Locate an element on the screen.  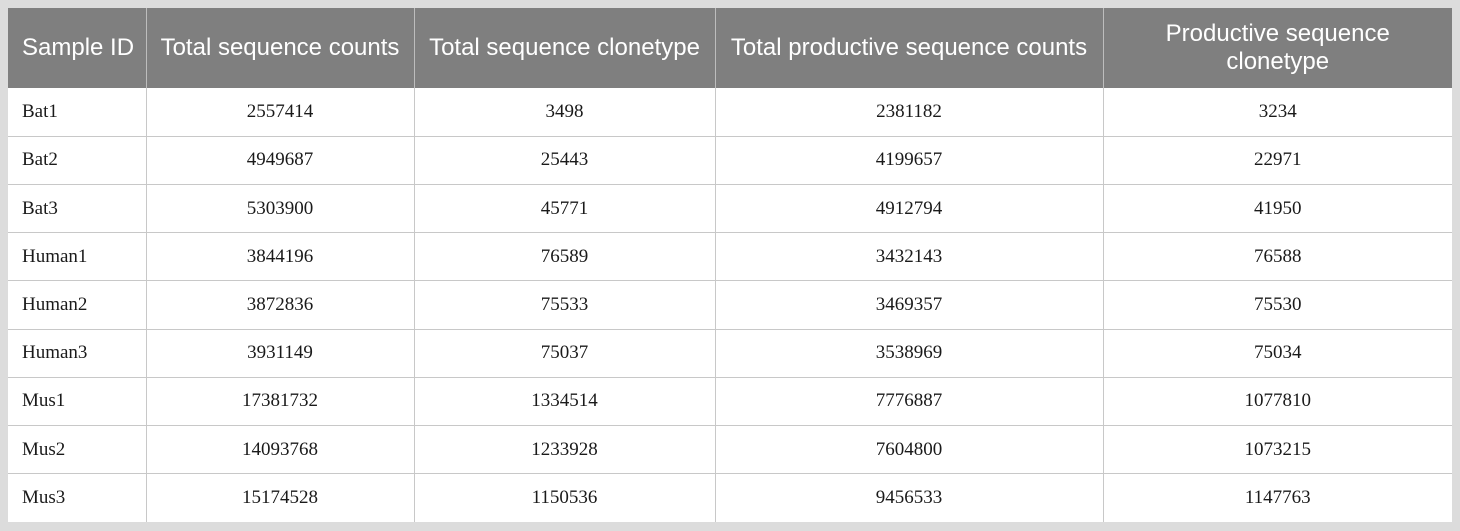
cell-productive-sequence-clonetype: 75034 is located at coordinates (1277, 353).